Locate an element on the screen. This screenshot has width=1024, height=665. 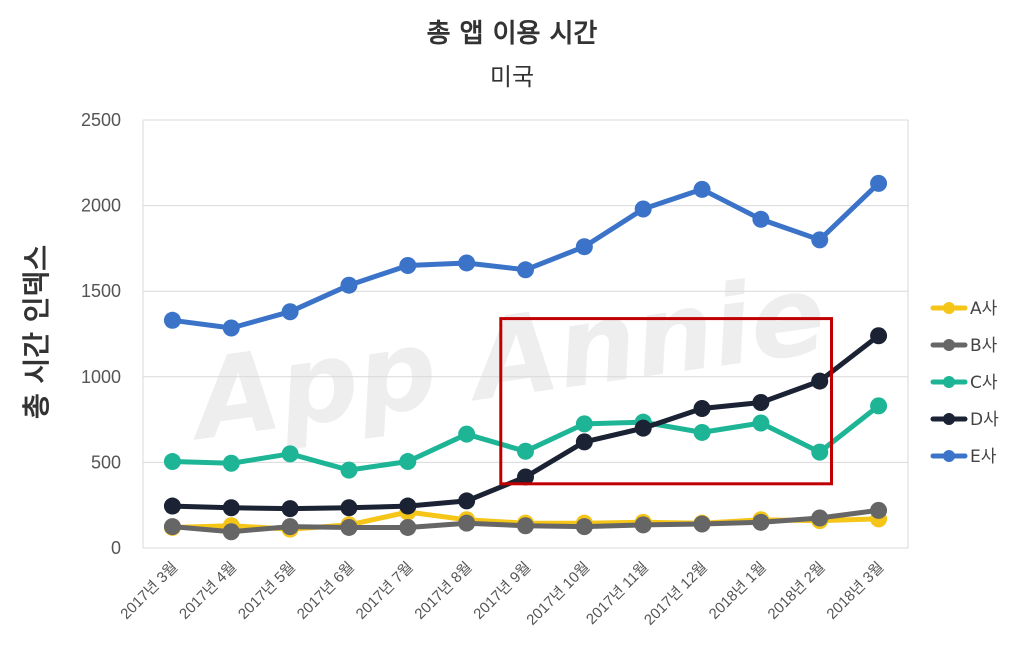
y-tick-label: 1500 is located at coordinates (101, 291).